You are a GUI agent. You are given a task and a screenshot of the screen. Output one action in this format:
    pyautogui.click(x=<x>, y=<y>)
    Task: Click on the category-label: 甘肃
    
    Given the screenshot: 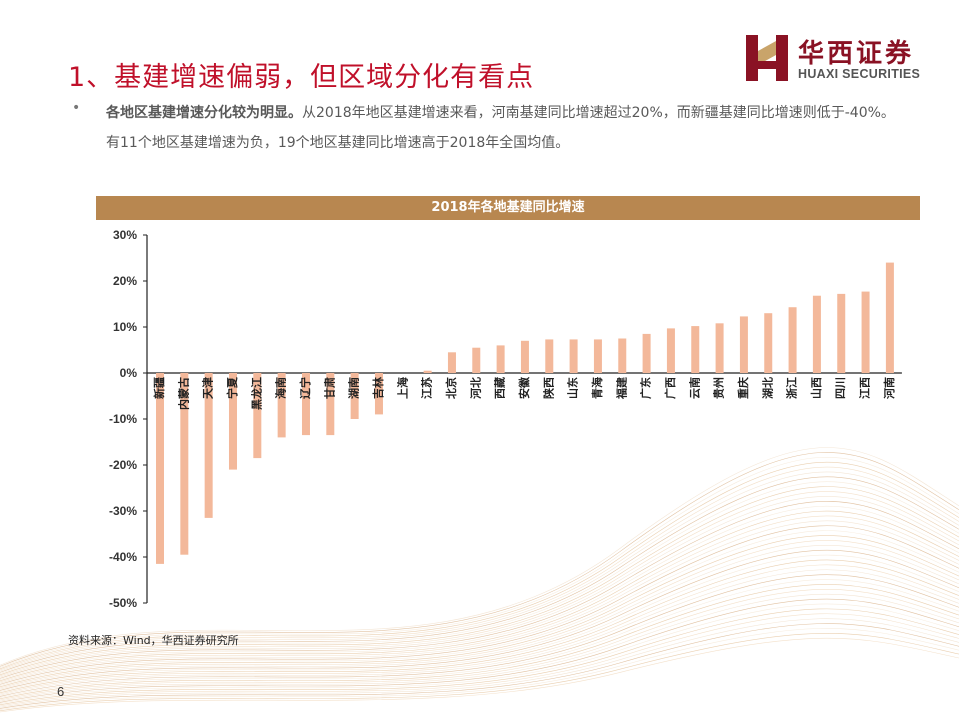 What is the action you would take?
    pyautogui.click(x=329, y=388)
    